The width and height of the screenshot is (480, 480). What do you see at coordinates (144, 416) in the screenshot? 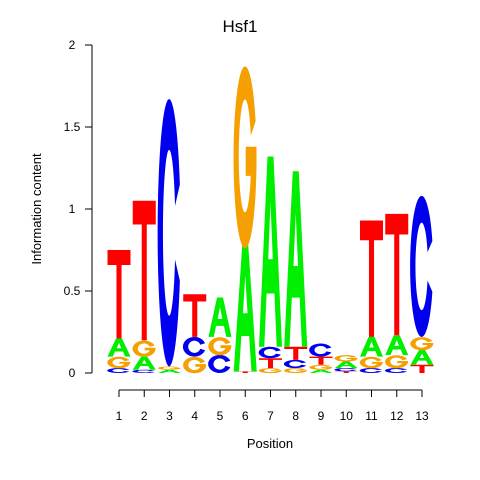
I see `x-tick-label: 2` at bounding box center [144, 416].